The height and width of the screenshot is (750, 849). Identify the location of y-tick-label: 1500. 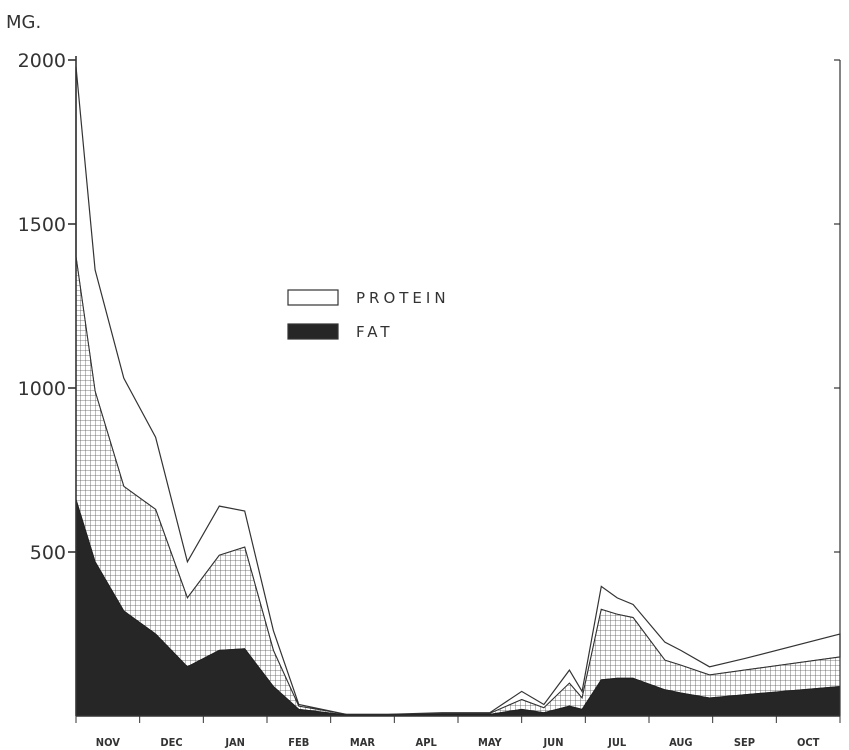
(42, 225).